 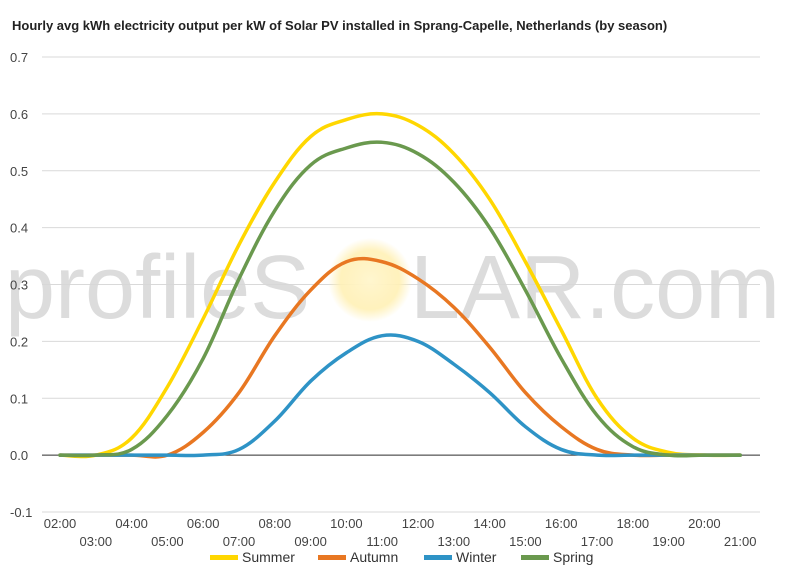 I want to click on watermark-sun-icon, so click(x=370, y=280).